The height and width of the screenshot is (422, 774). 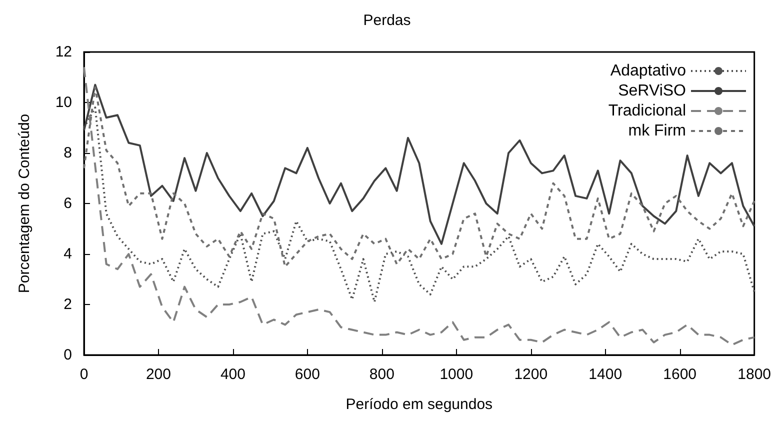 What do you see at coordinates (647, 111) in the screenshot?
I see `legend-label: Tradicional` at bounding box center [647, 111].